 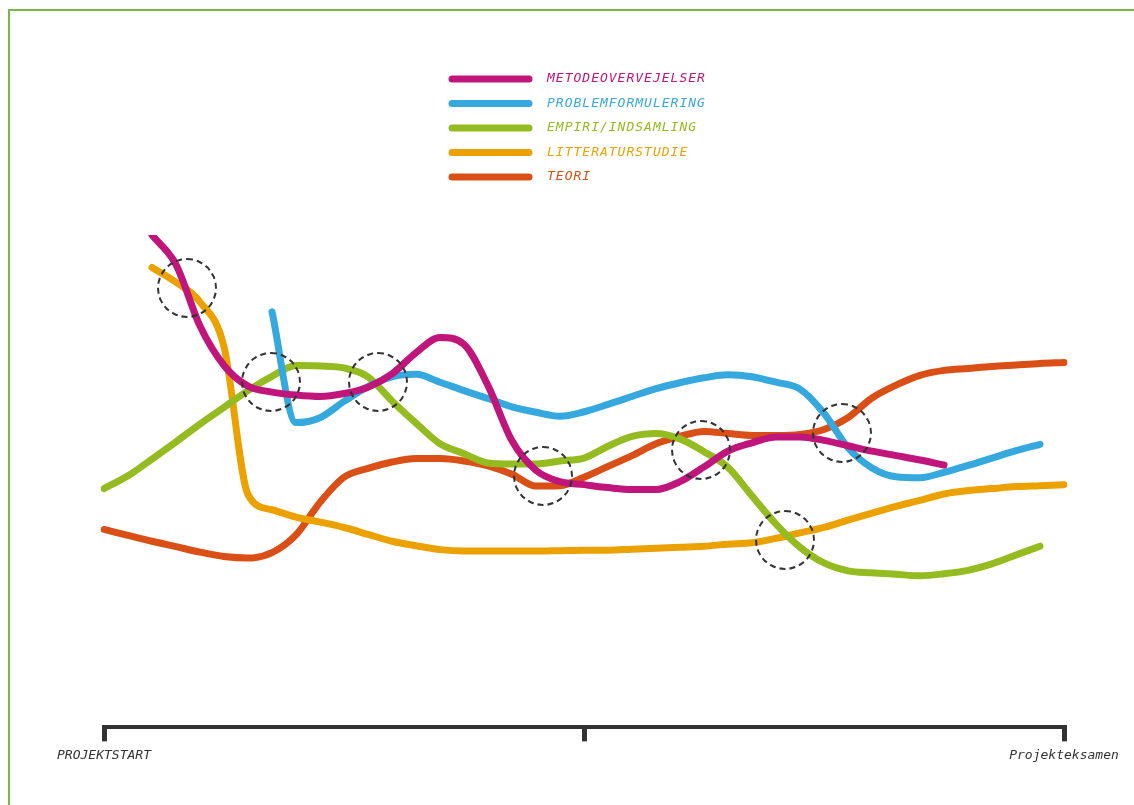 I want to click on x-tick-label: PROJEKTSTART, so click(x=105, y=754).